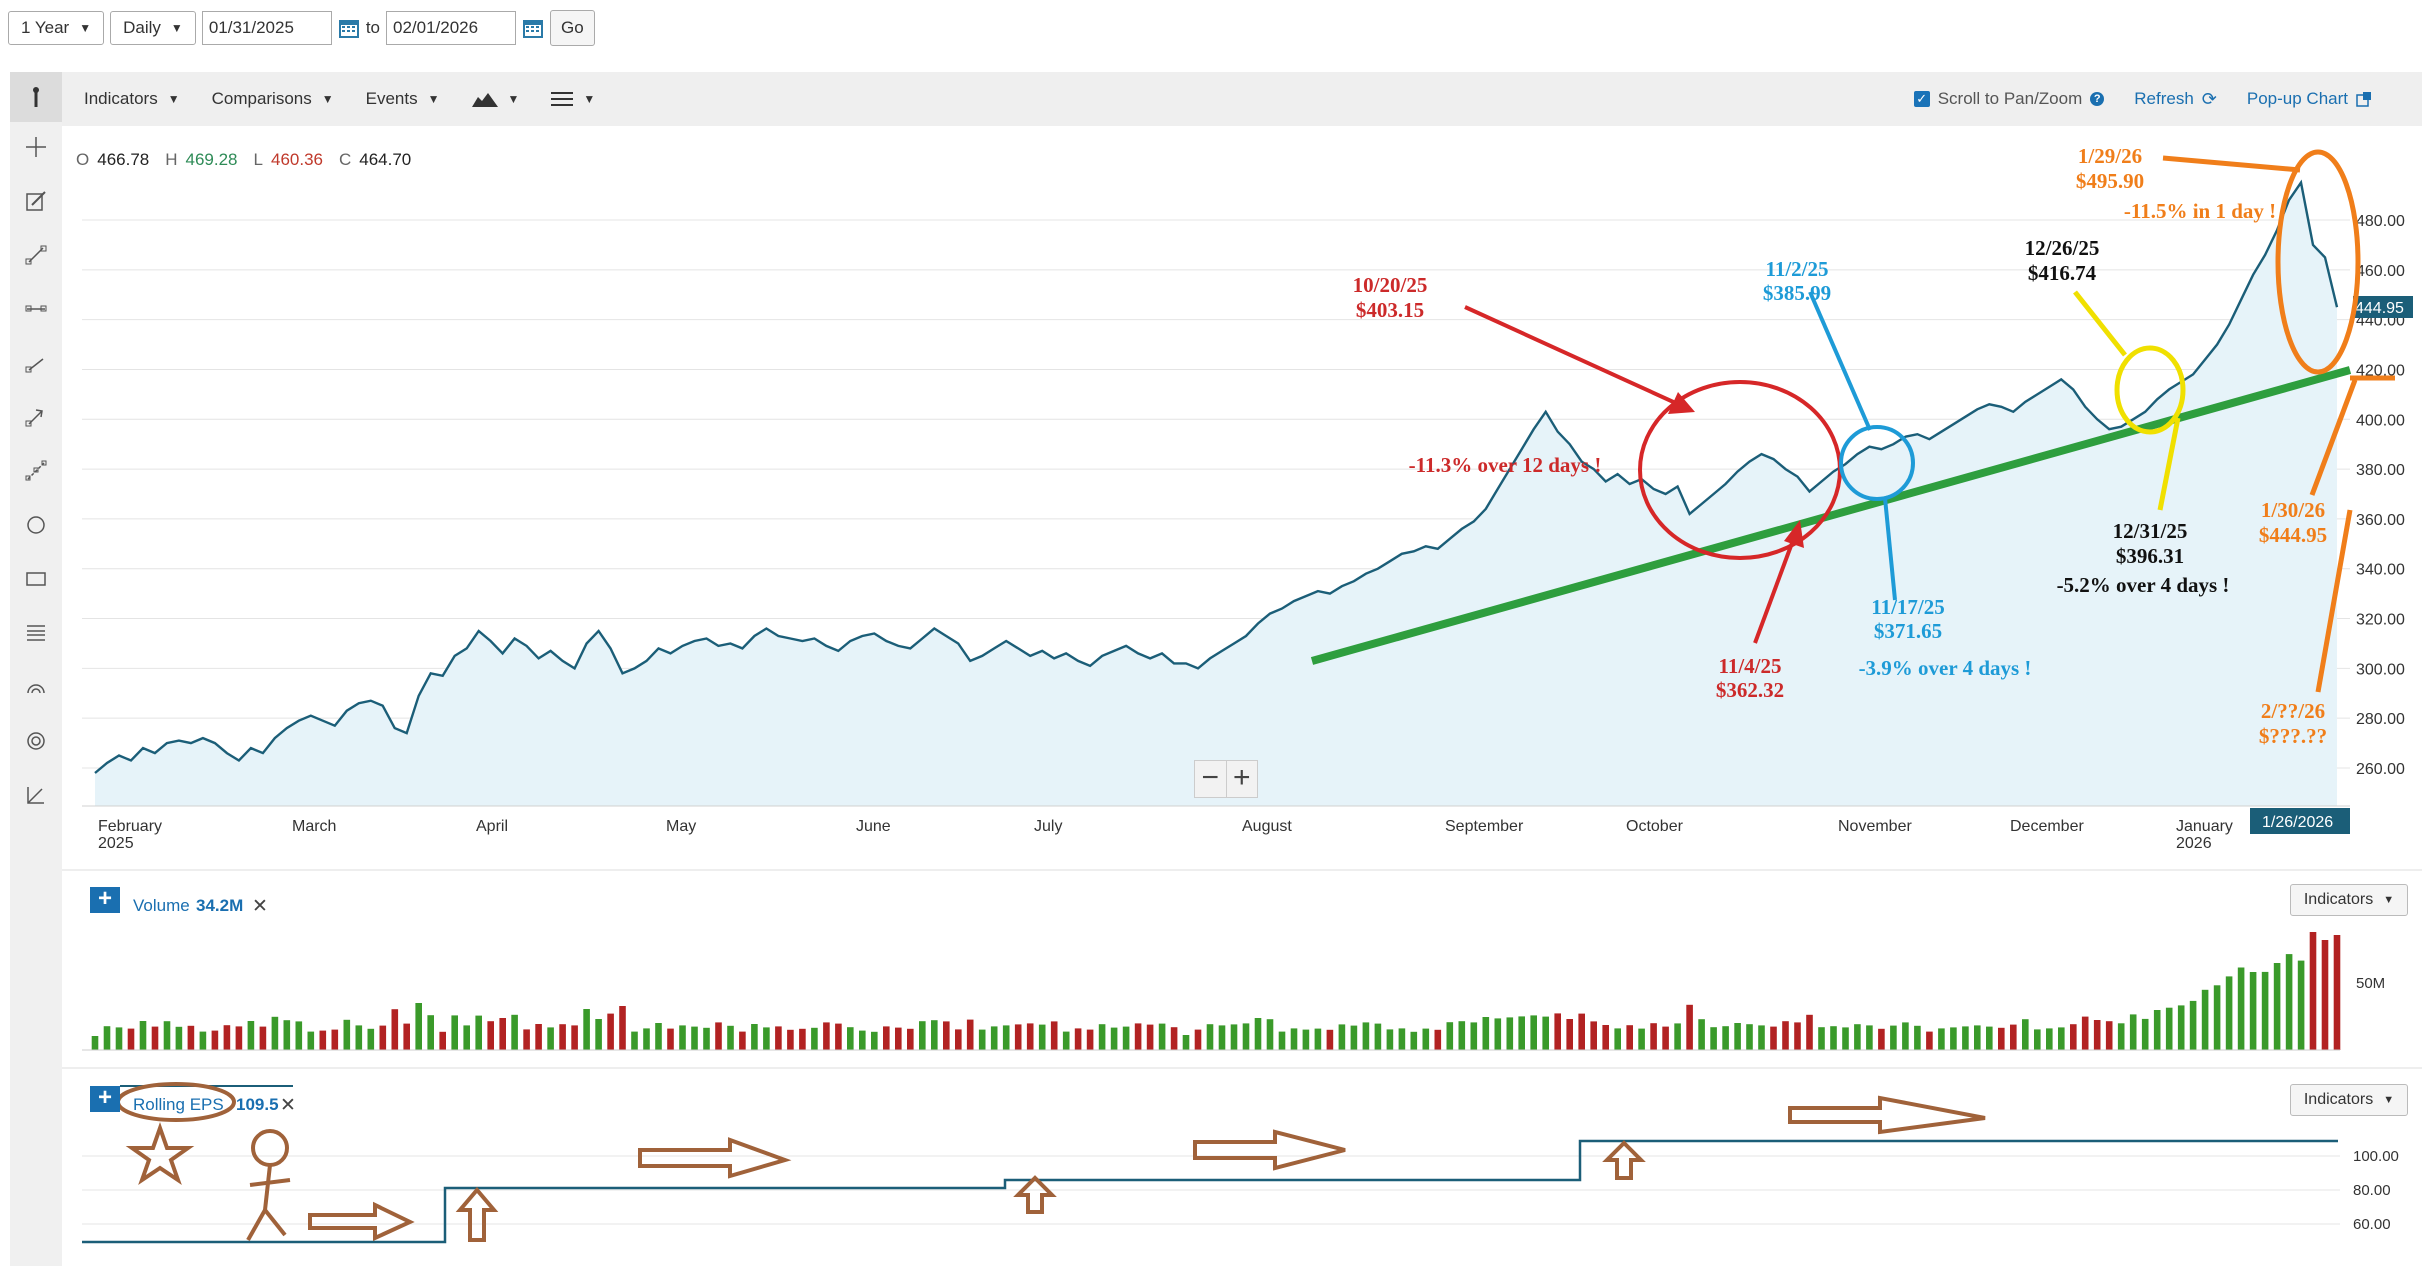 The image size is (2422, 1266). I want to click on events-menu: Events ▼, so click(403, 99).